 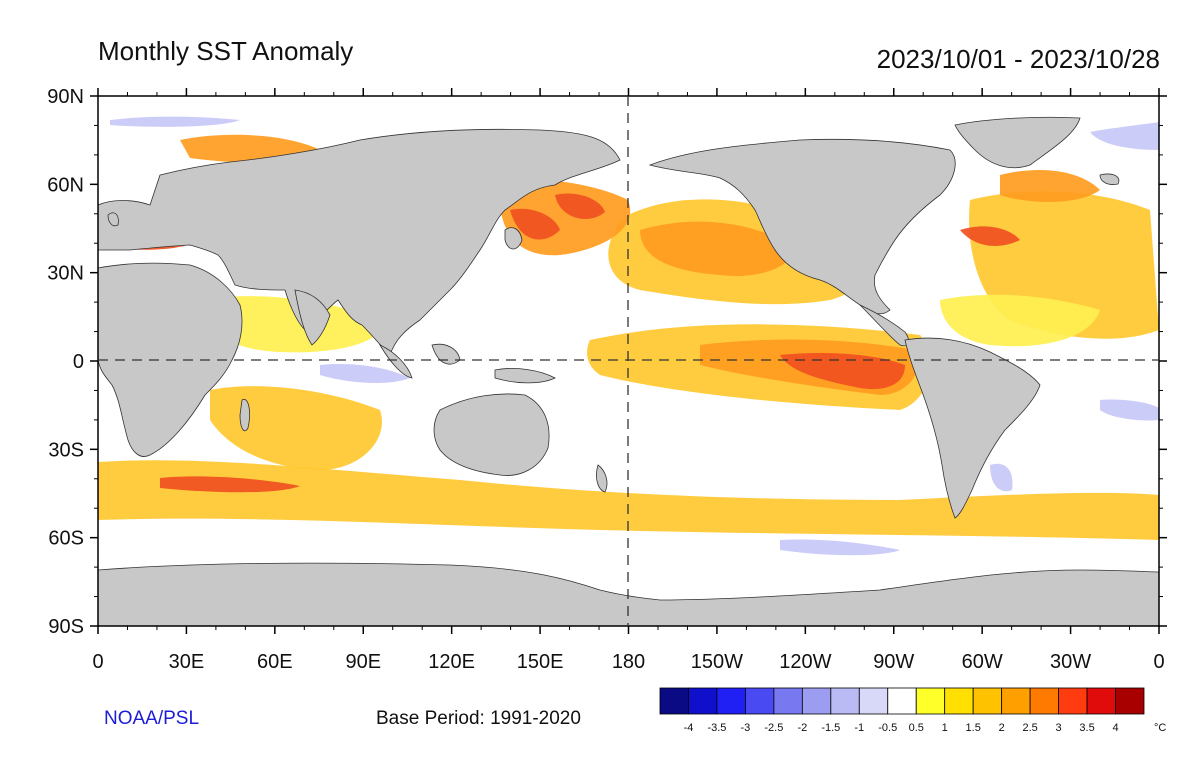 I want to click on lon-tick-label: 90W, so click(x=893, y=662).